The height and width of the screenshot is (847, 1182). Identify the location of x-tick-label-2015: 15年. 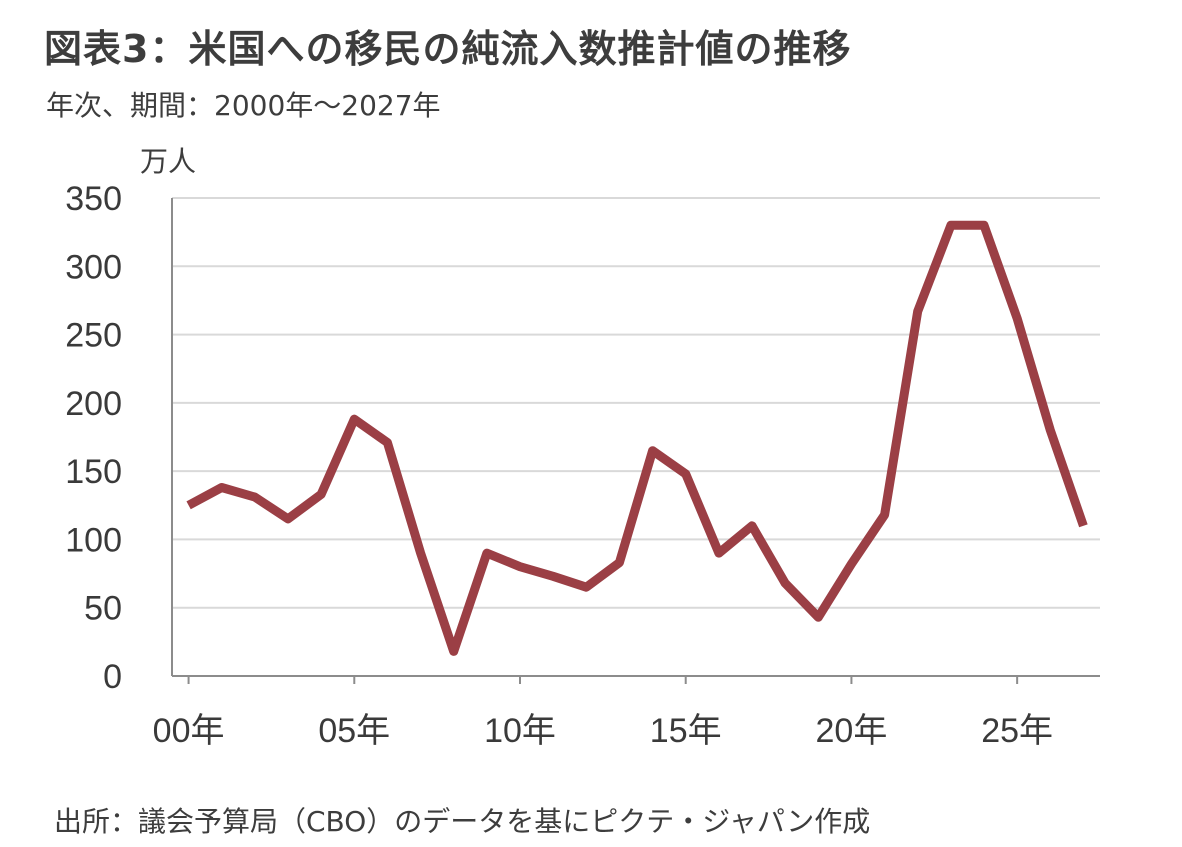
(686, 731).